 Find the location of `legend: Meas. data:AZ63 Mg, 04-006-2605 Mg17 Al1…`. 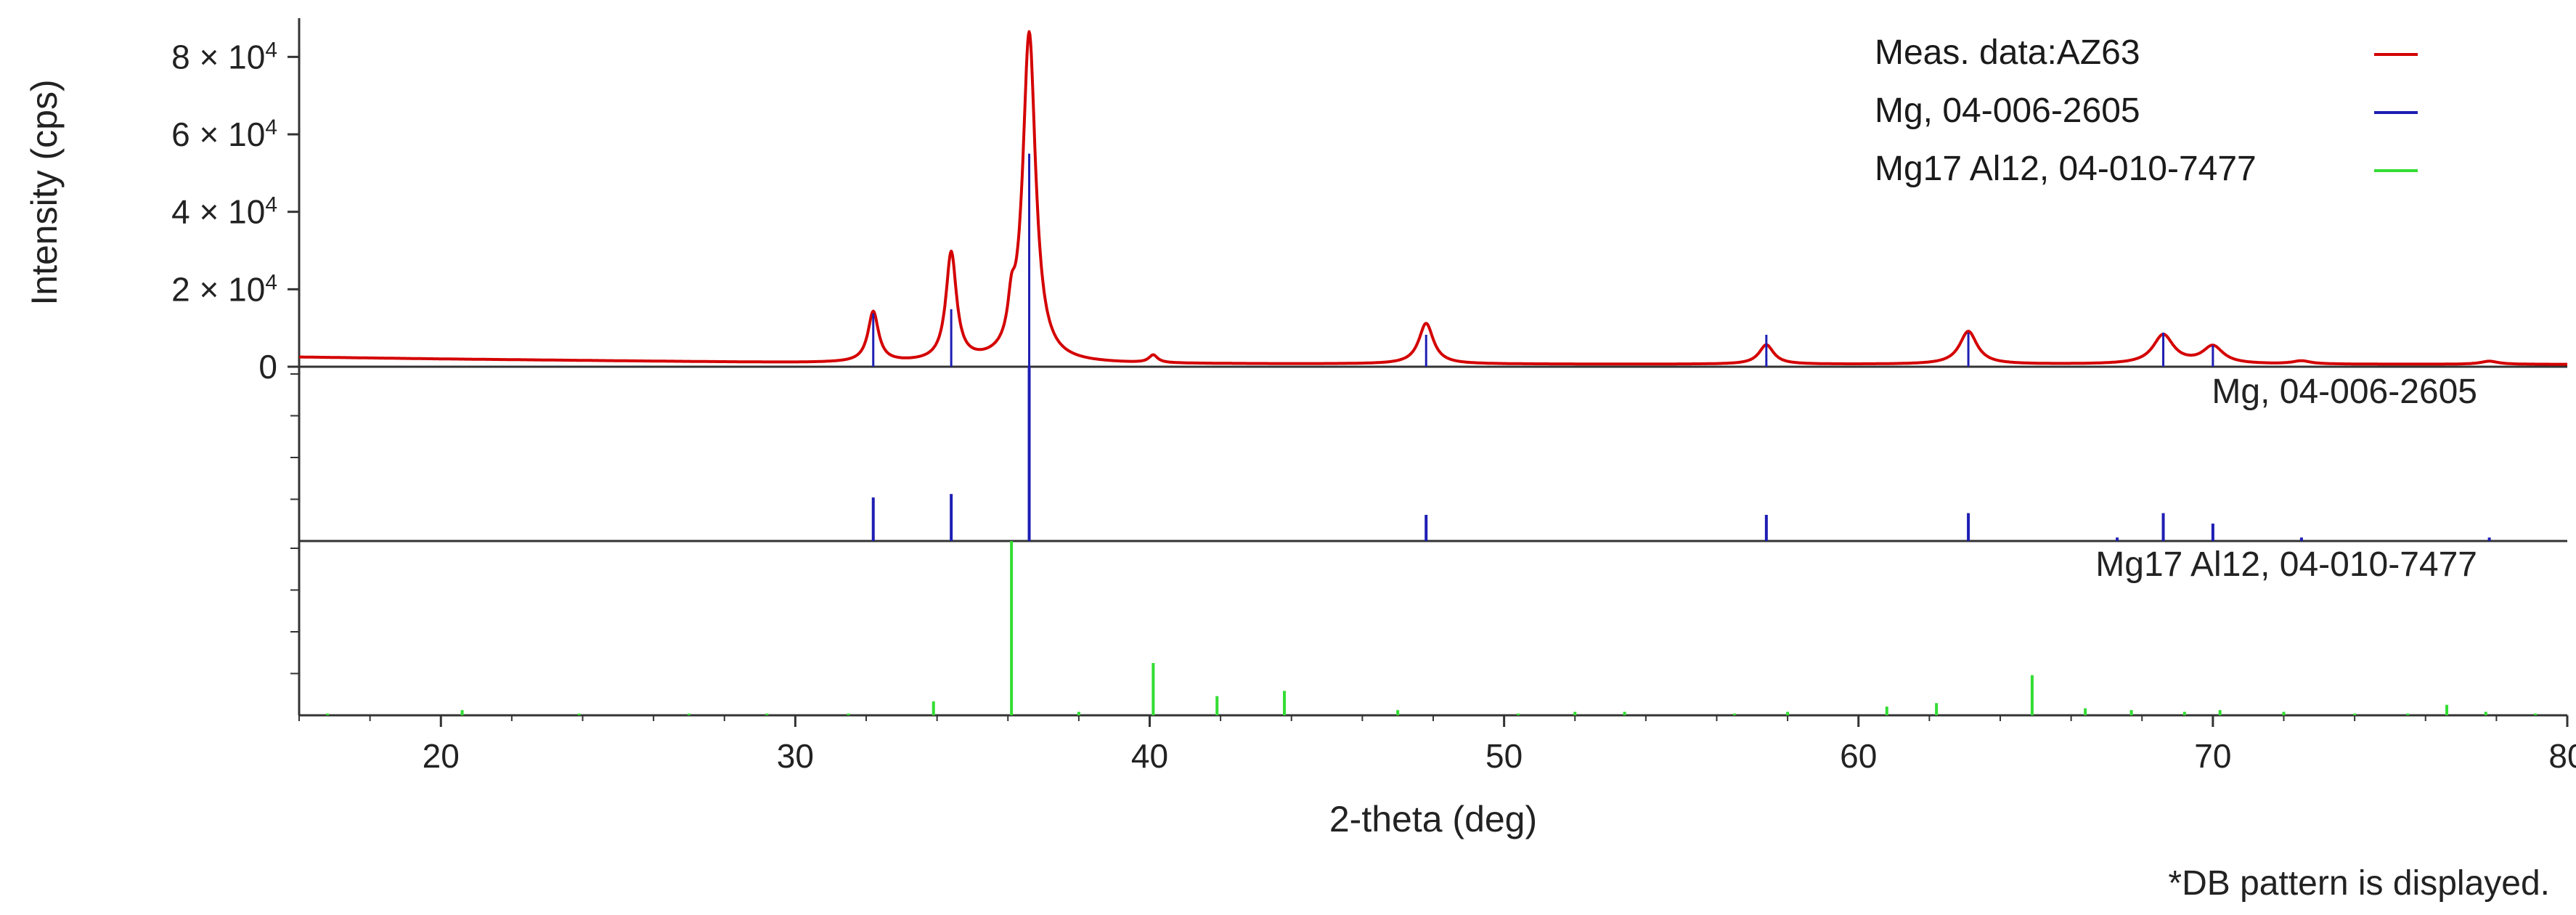

legend: Meas. data:AZ63 Mg, 04-006-2605 Mg17 Al1… is located at coordinates (2146, 110).